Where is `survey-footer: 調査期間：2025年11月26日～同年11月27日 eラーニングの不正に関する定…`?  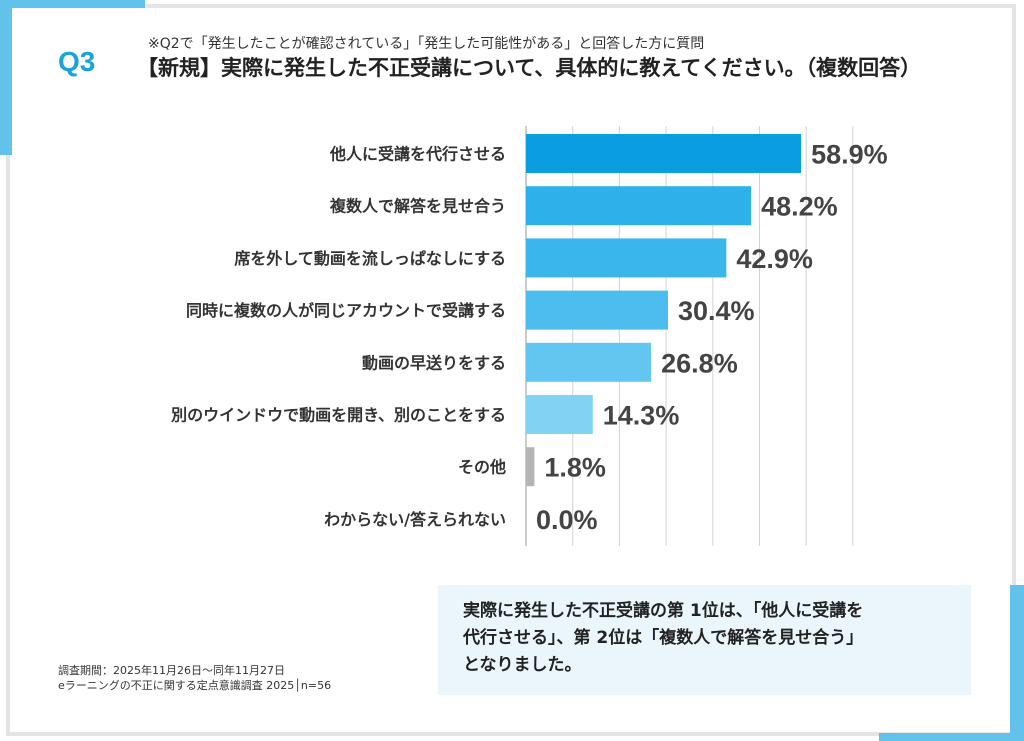 survey-footer: 調査期間：2025年11月26日～同年11月27日 eラーニングの不正に関する定… is located at coordinates (194, 678).